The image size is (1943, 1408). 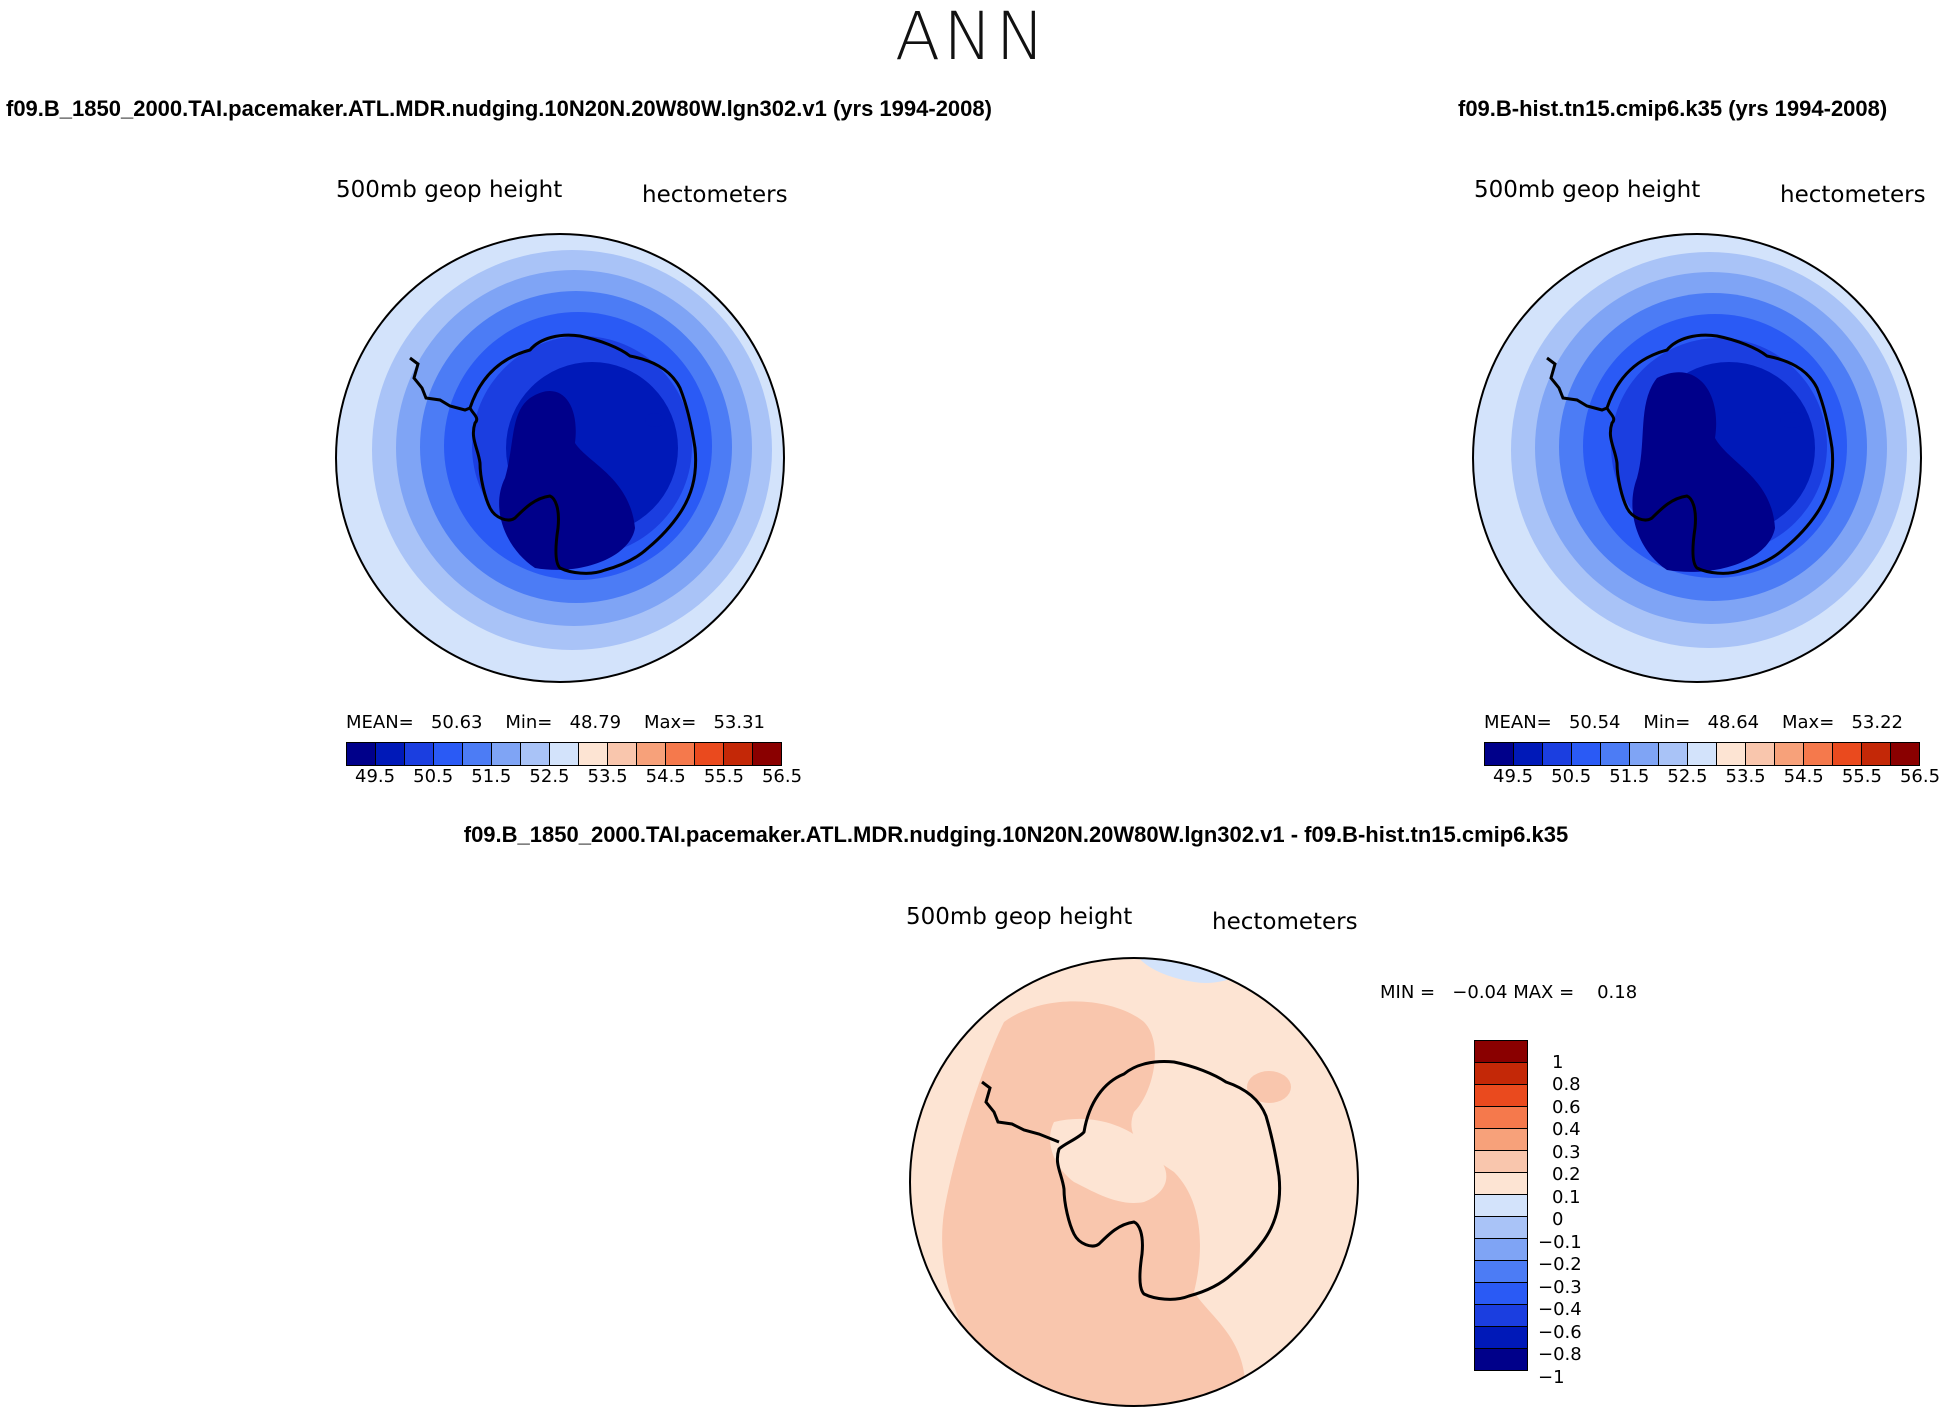 I want to click on panel-diff-colorbar, so click(x=1501, y=1205).